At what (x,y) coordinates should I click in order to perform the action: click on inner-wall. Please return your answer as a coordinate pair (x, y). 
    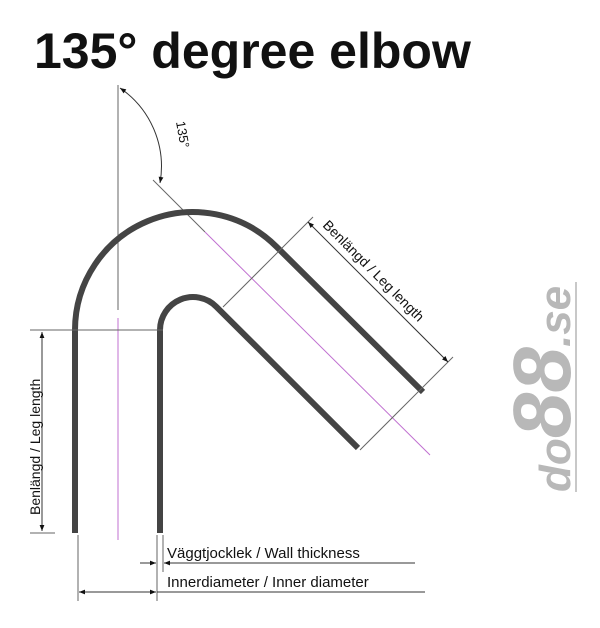
    Looking at the image, I should click on (259, 413).